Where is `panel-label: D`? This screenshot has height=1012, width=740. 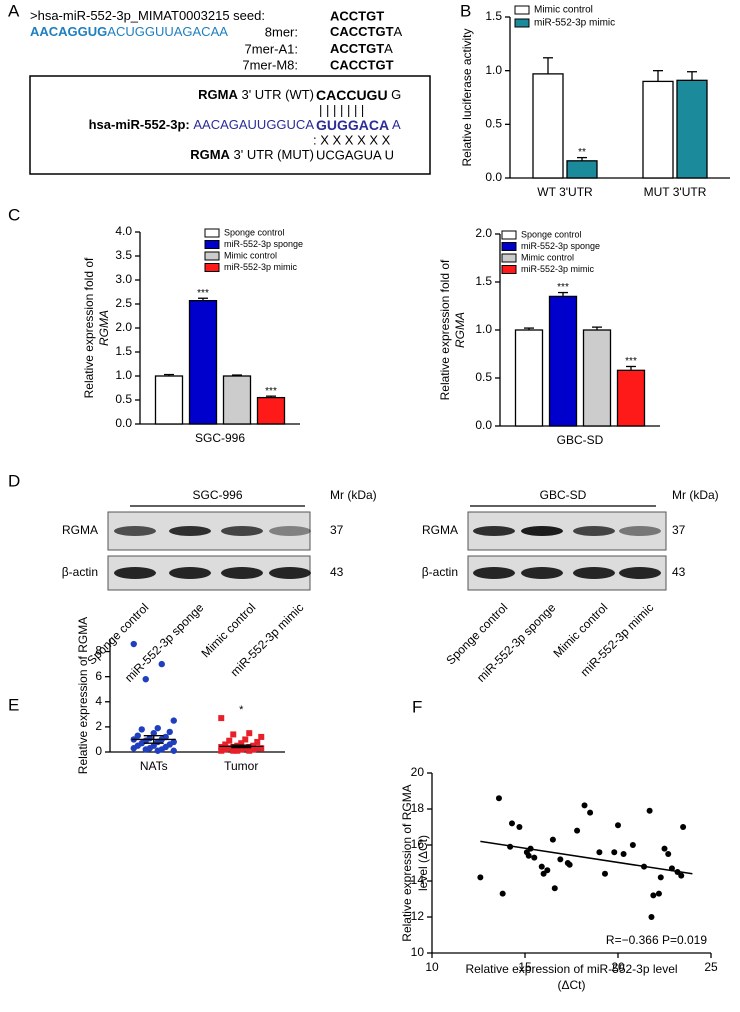 panel-label: D is located at coordinates (14, 480).